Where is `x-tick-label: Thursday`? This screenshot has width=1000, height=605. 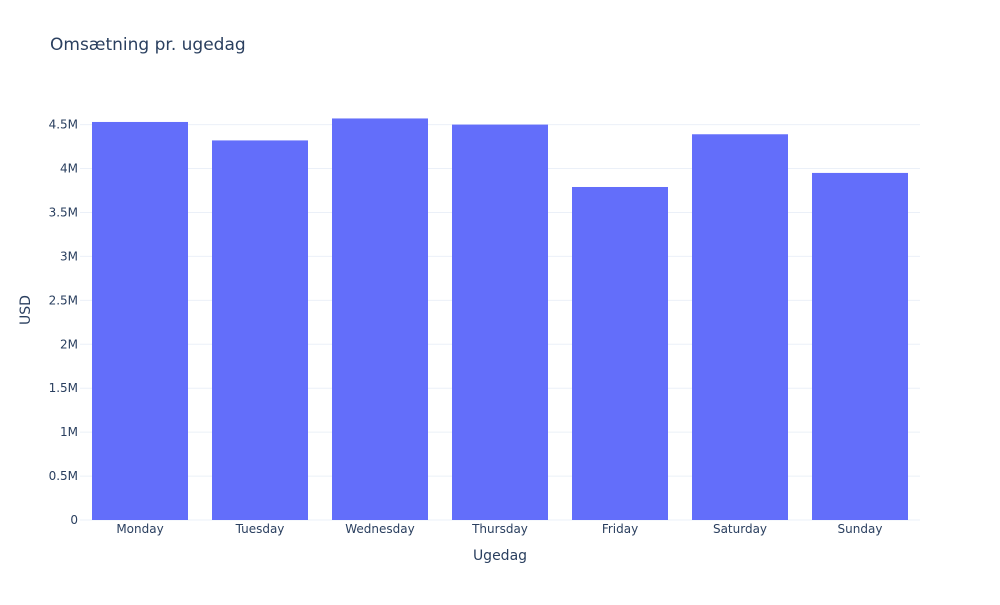
x-tick-label: Thursday is located at coordinates (499, 529).